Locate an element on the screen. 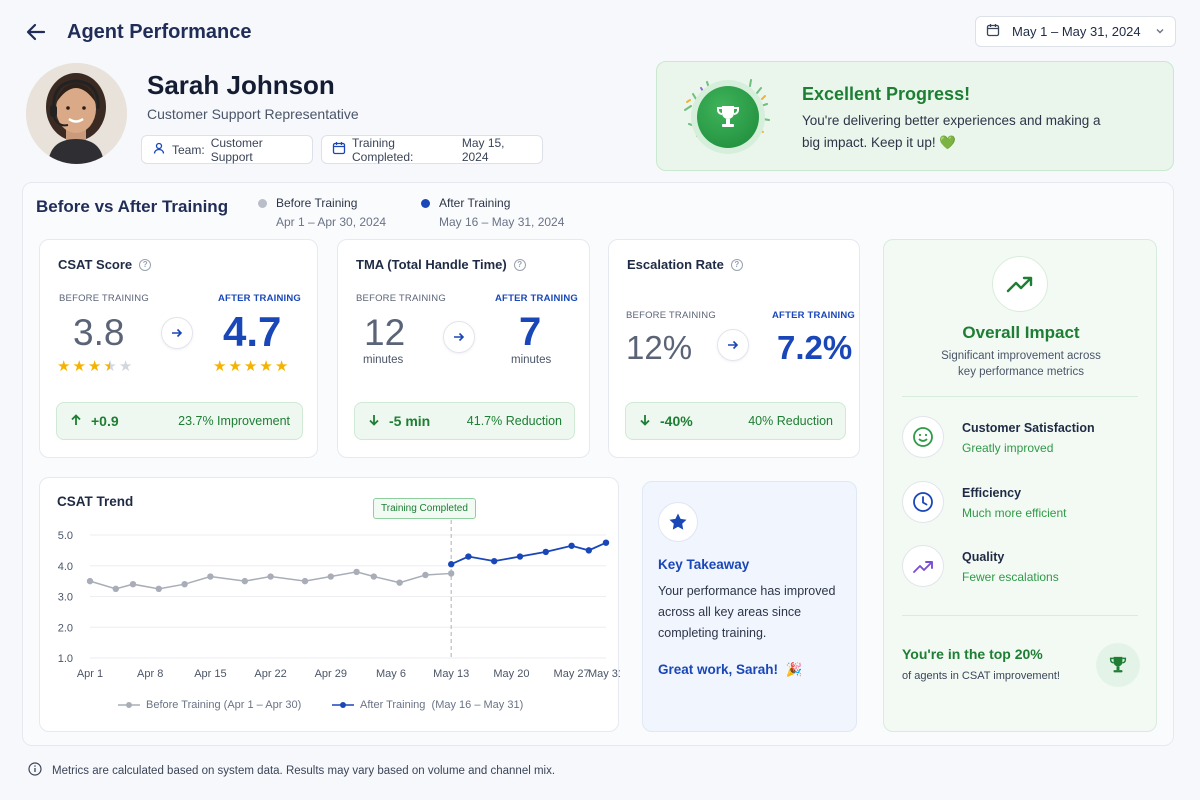  legend-after-label: After Training is located at coordinates (475, 203).